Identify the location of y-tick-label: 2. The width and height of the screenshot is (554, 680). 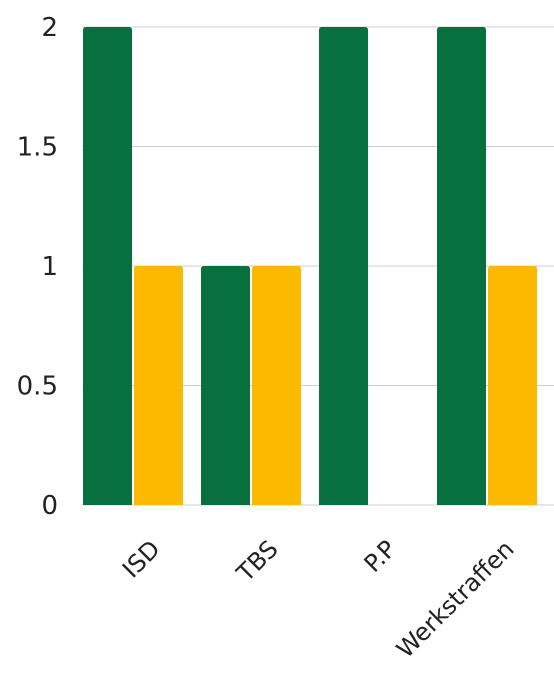
(49, 28).